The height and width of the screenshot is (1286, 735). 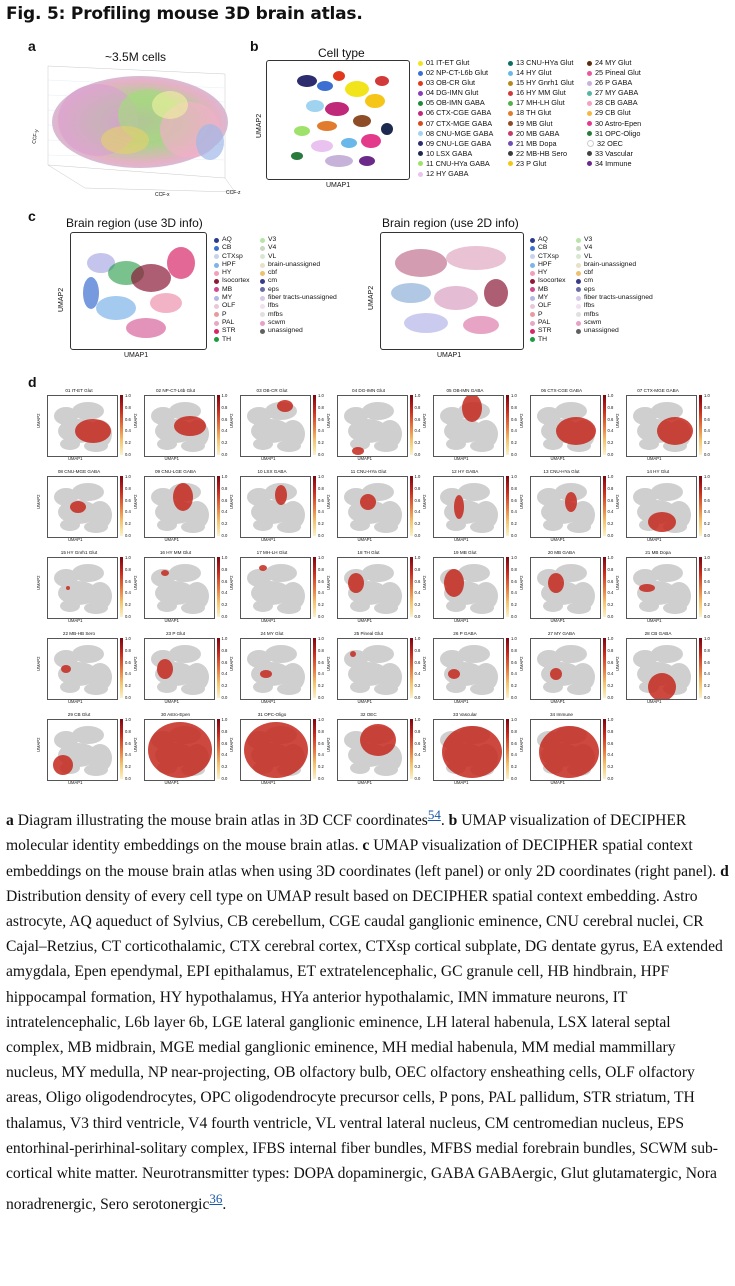 I want to click on legend-entry: 26 P GABA, so click(x=614, y=83).